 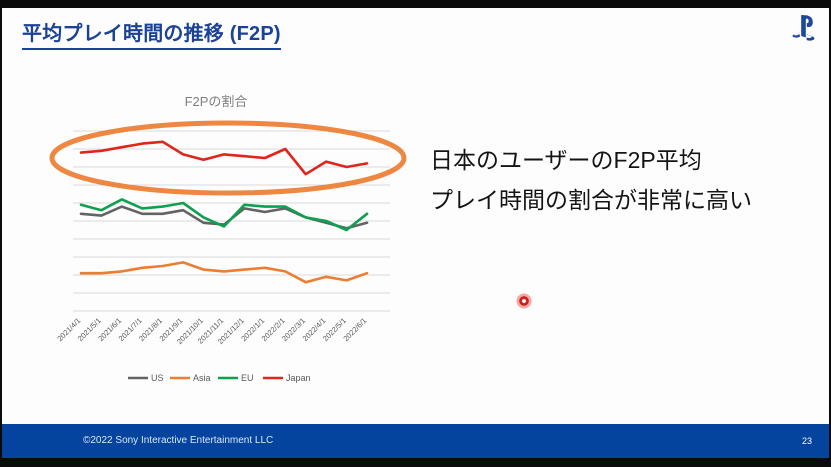 I want to click on laser-pointer-dot, so click(x=524, y=301).